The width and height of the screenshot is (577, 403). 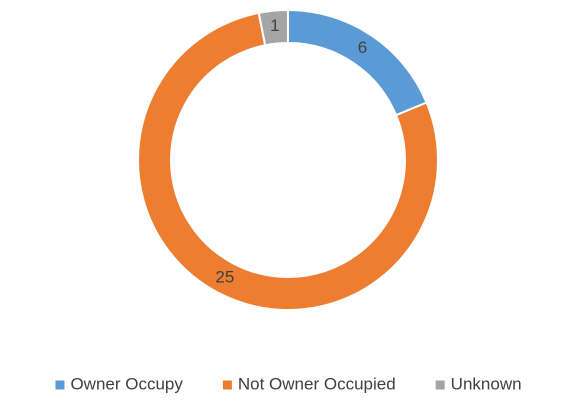 I want to click on legend-label: Not Owner Occupied, so click(x=317, y=383).